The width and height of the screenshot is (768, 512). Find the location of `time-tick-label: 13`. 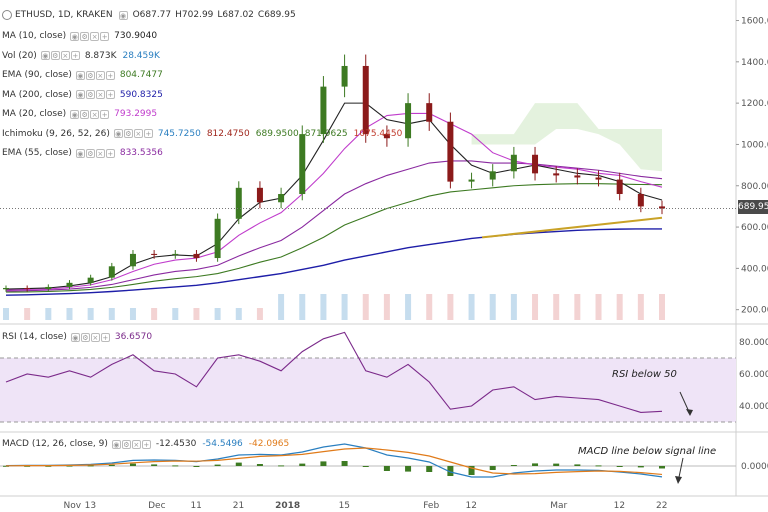

time-tick-label: 13 is located at coordinates (90, 506).